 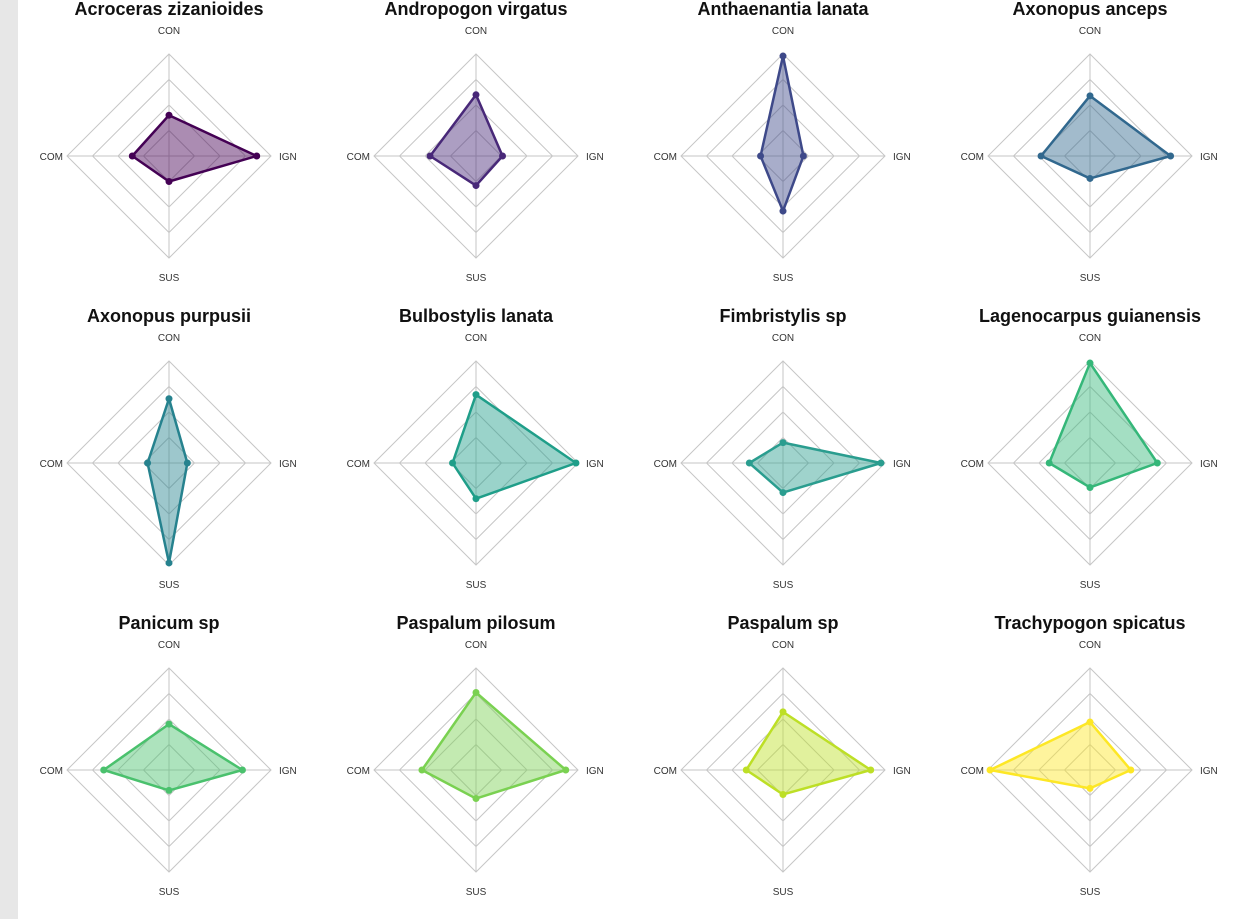 I want to click on radar-panel: Axonopus anceps CON IGN SUS COM, so click(x=1089, y=142).